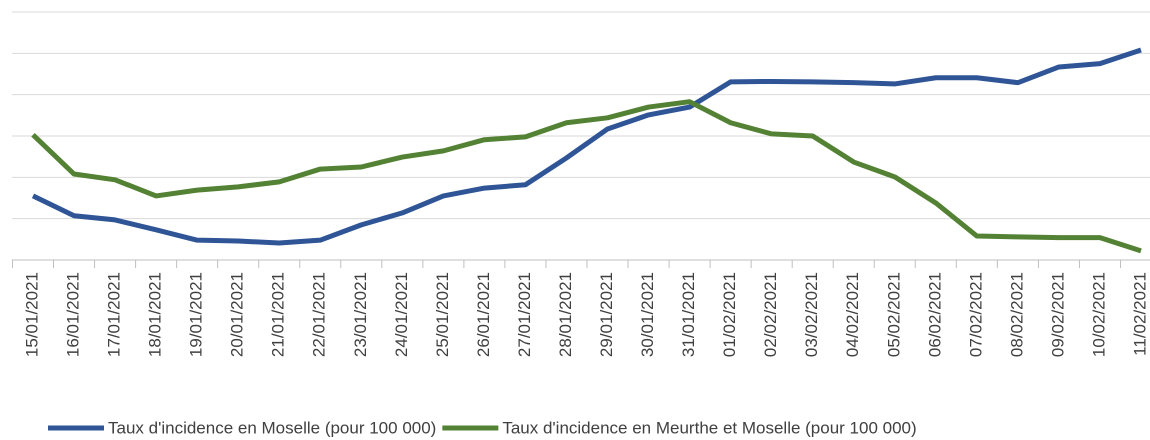  I want to click on x-tick-label: 03/02/2021, so click(811, 314).